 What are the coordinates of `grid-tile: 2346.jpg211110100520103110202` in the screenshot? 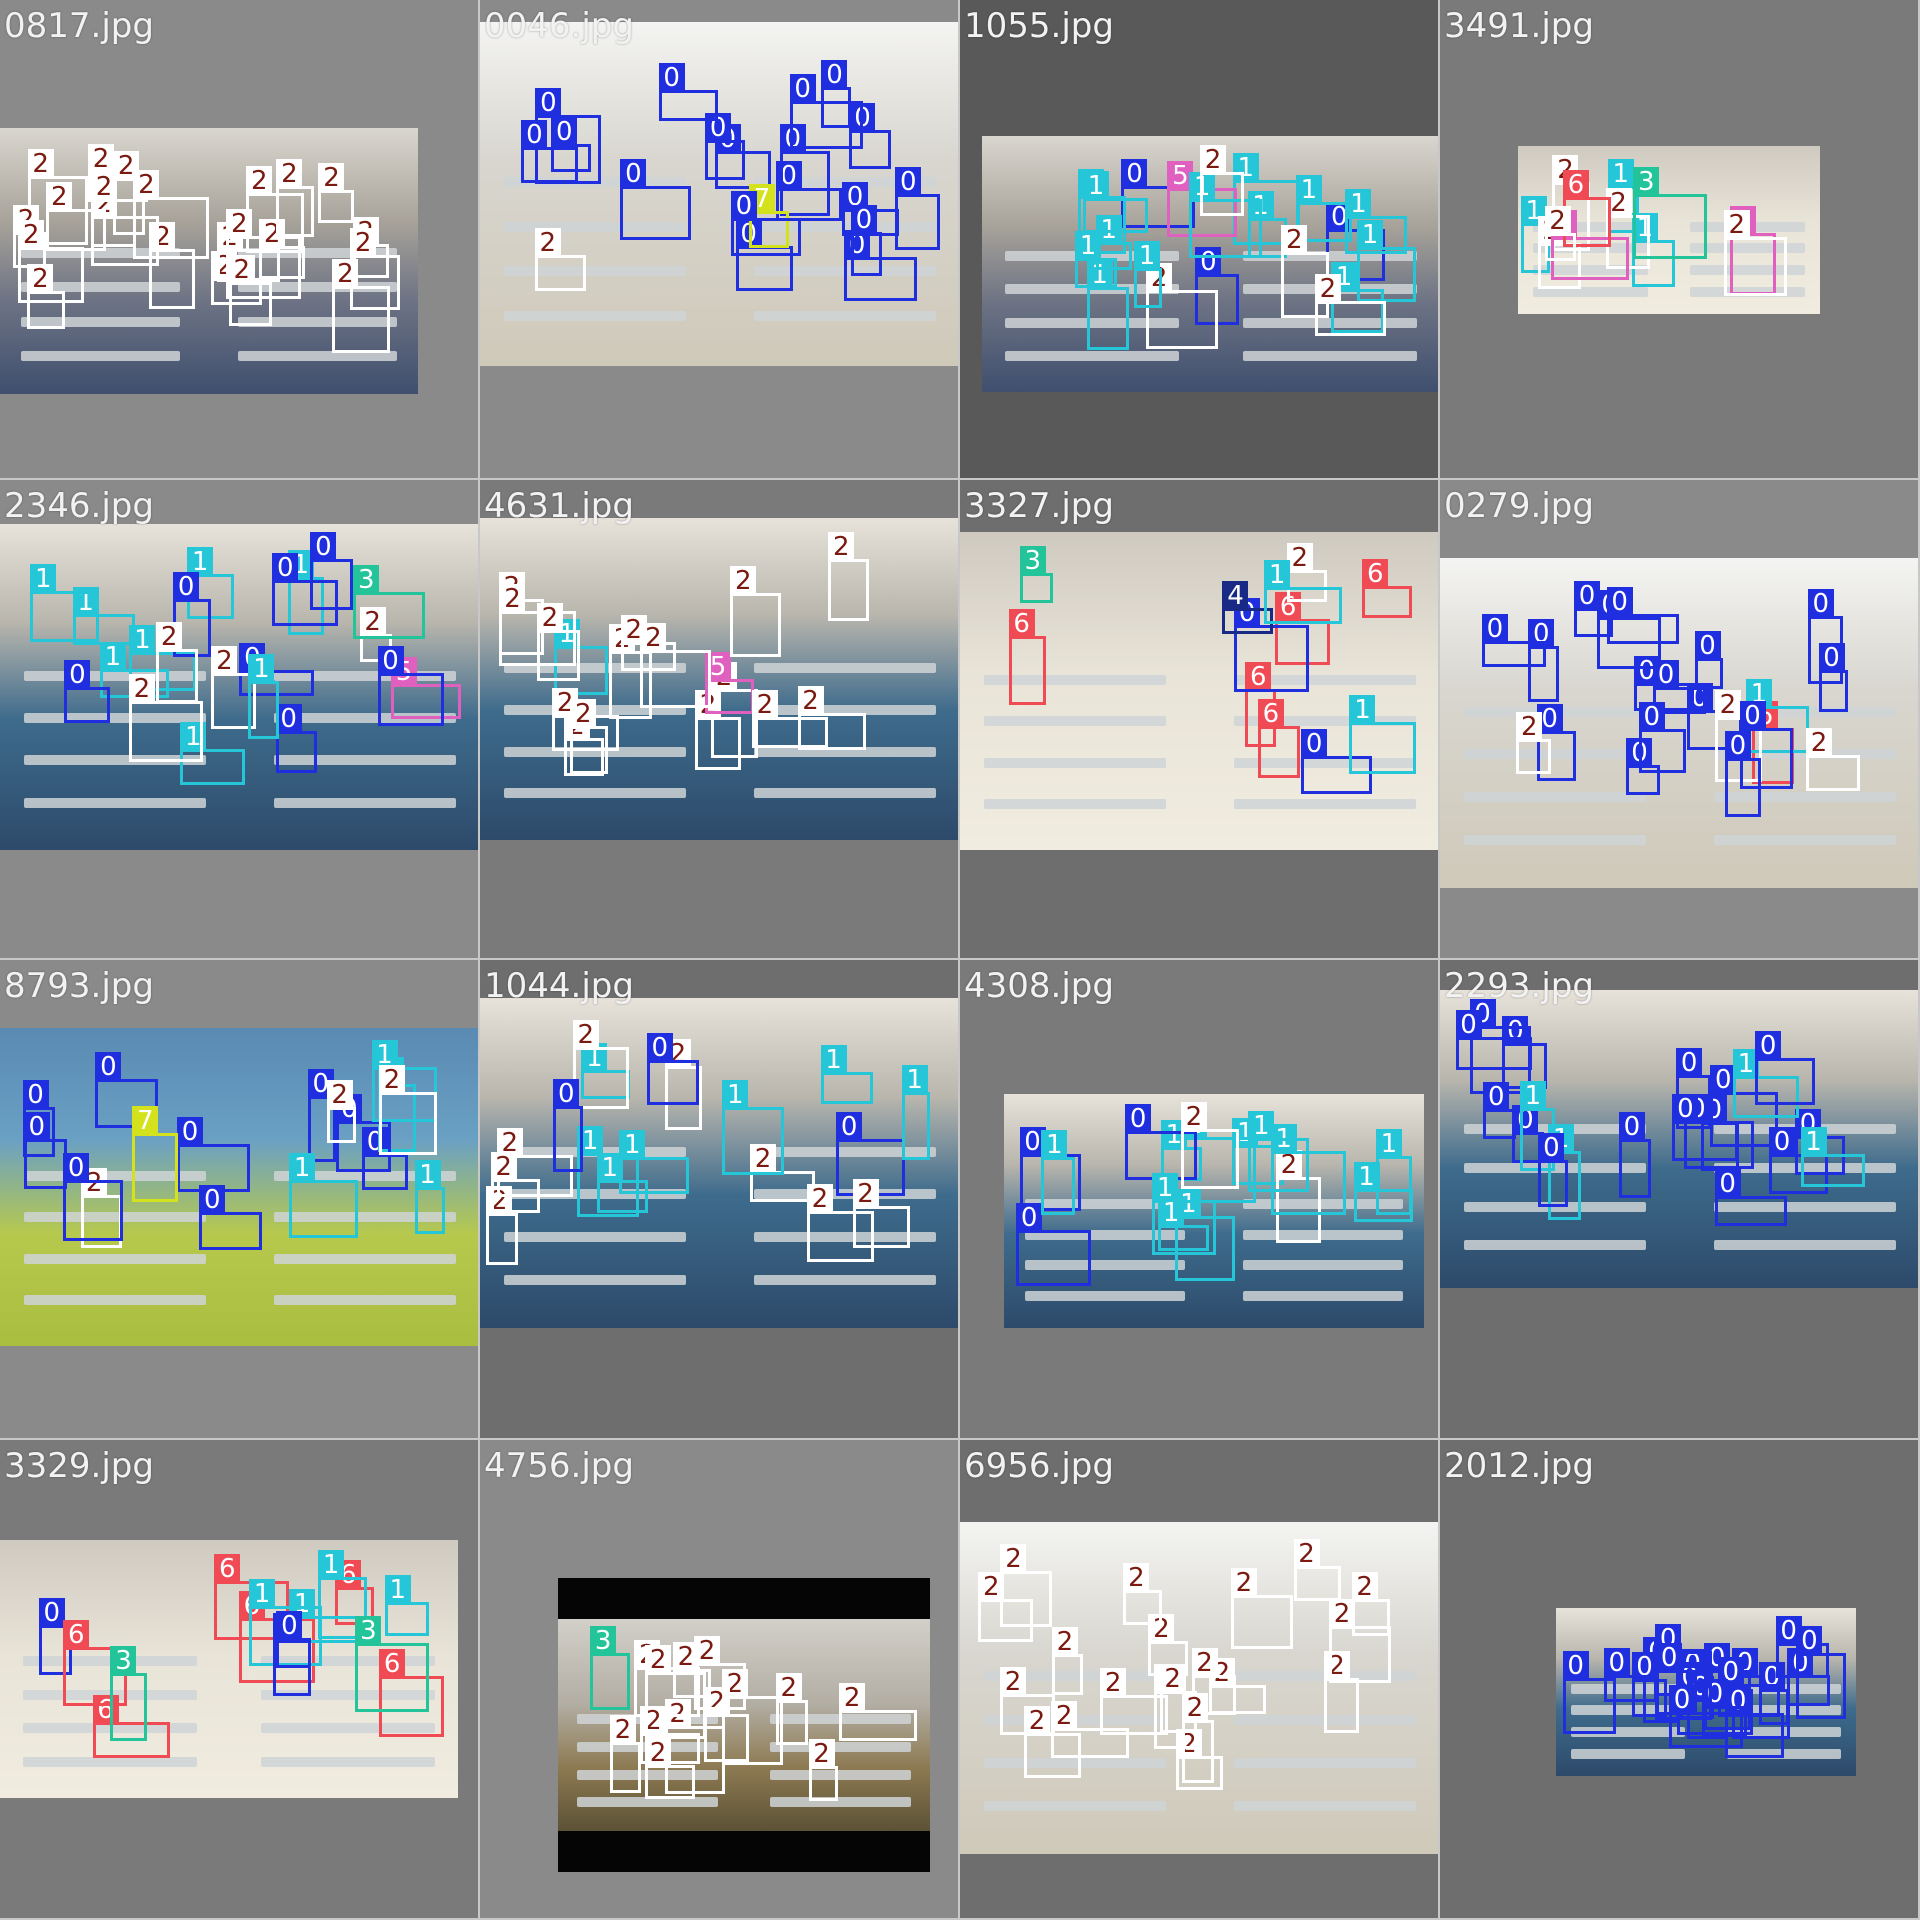 It's located at (240, 720).